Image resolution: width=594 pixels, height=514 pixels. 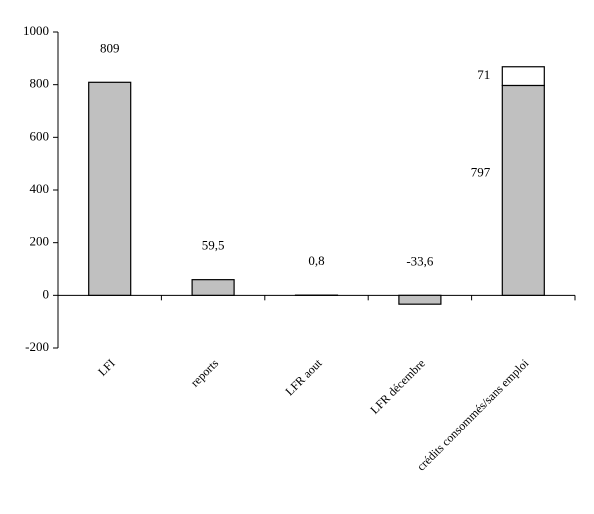 I want to click on y-tick-label: 600, so click(x=40, y=135).